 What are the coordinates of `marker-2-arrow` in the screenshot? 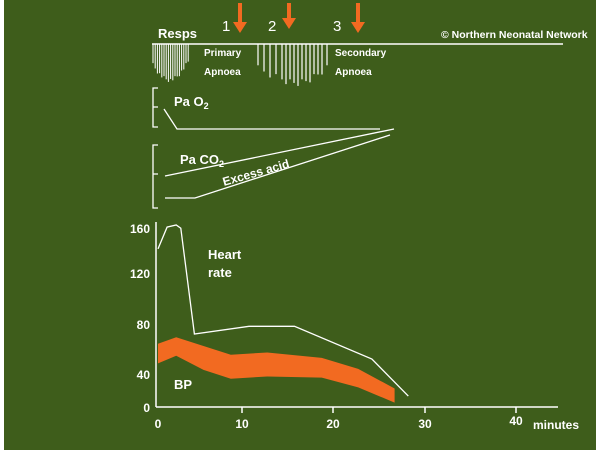 It's located at (289, 16).